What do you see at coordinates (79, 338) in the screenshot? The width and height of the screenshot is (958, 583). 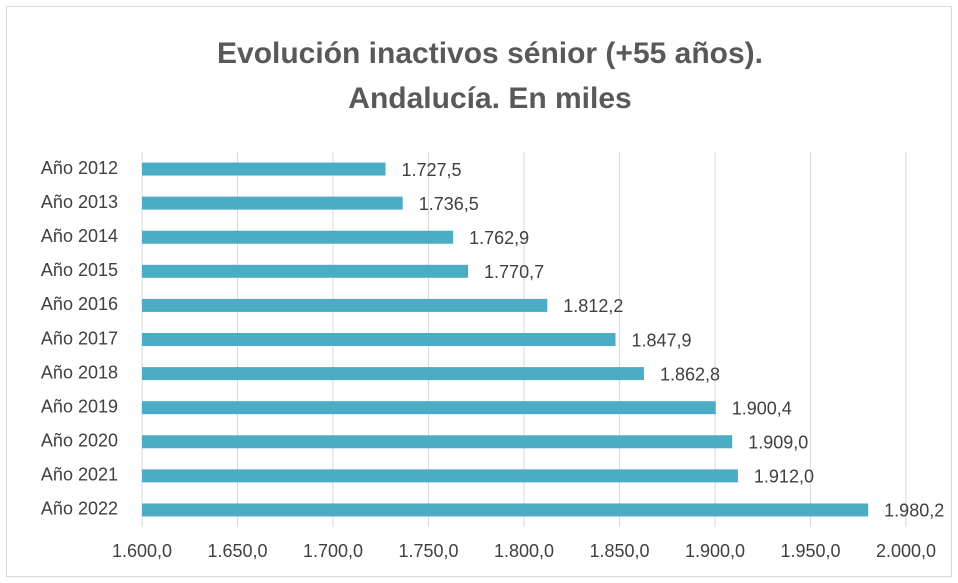 I see `y-tick-label: Año 2017` at bounding box center [79, 338].